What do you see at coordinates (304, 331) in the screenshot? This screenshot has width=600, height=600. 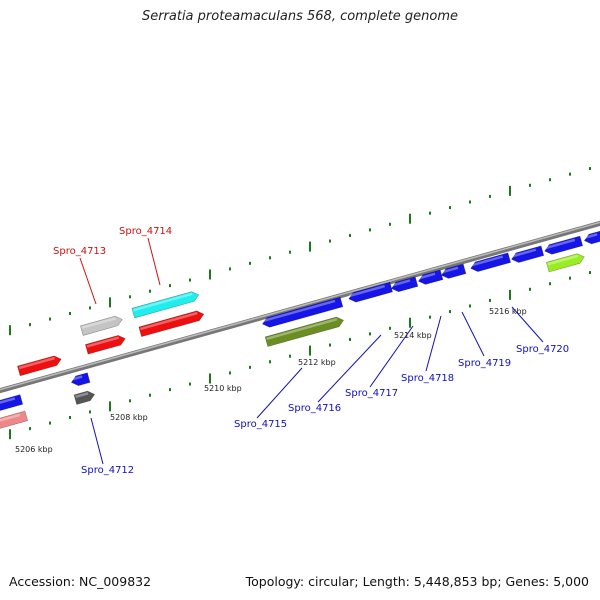 I see `gene-spro-4715-olive` at bounding box center [304, 331].